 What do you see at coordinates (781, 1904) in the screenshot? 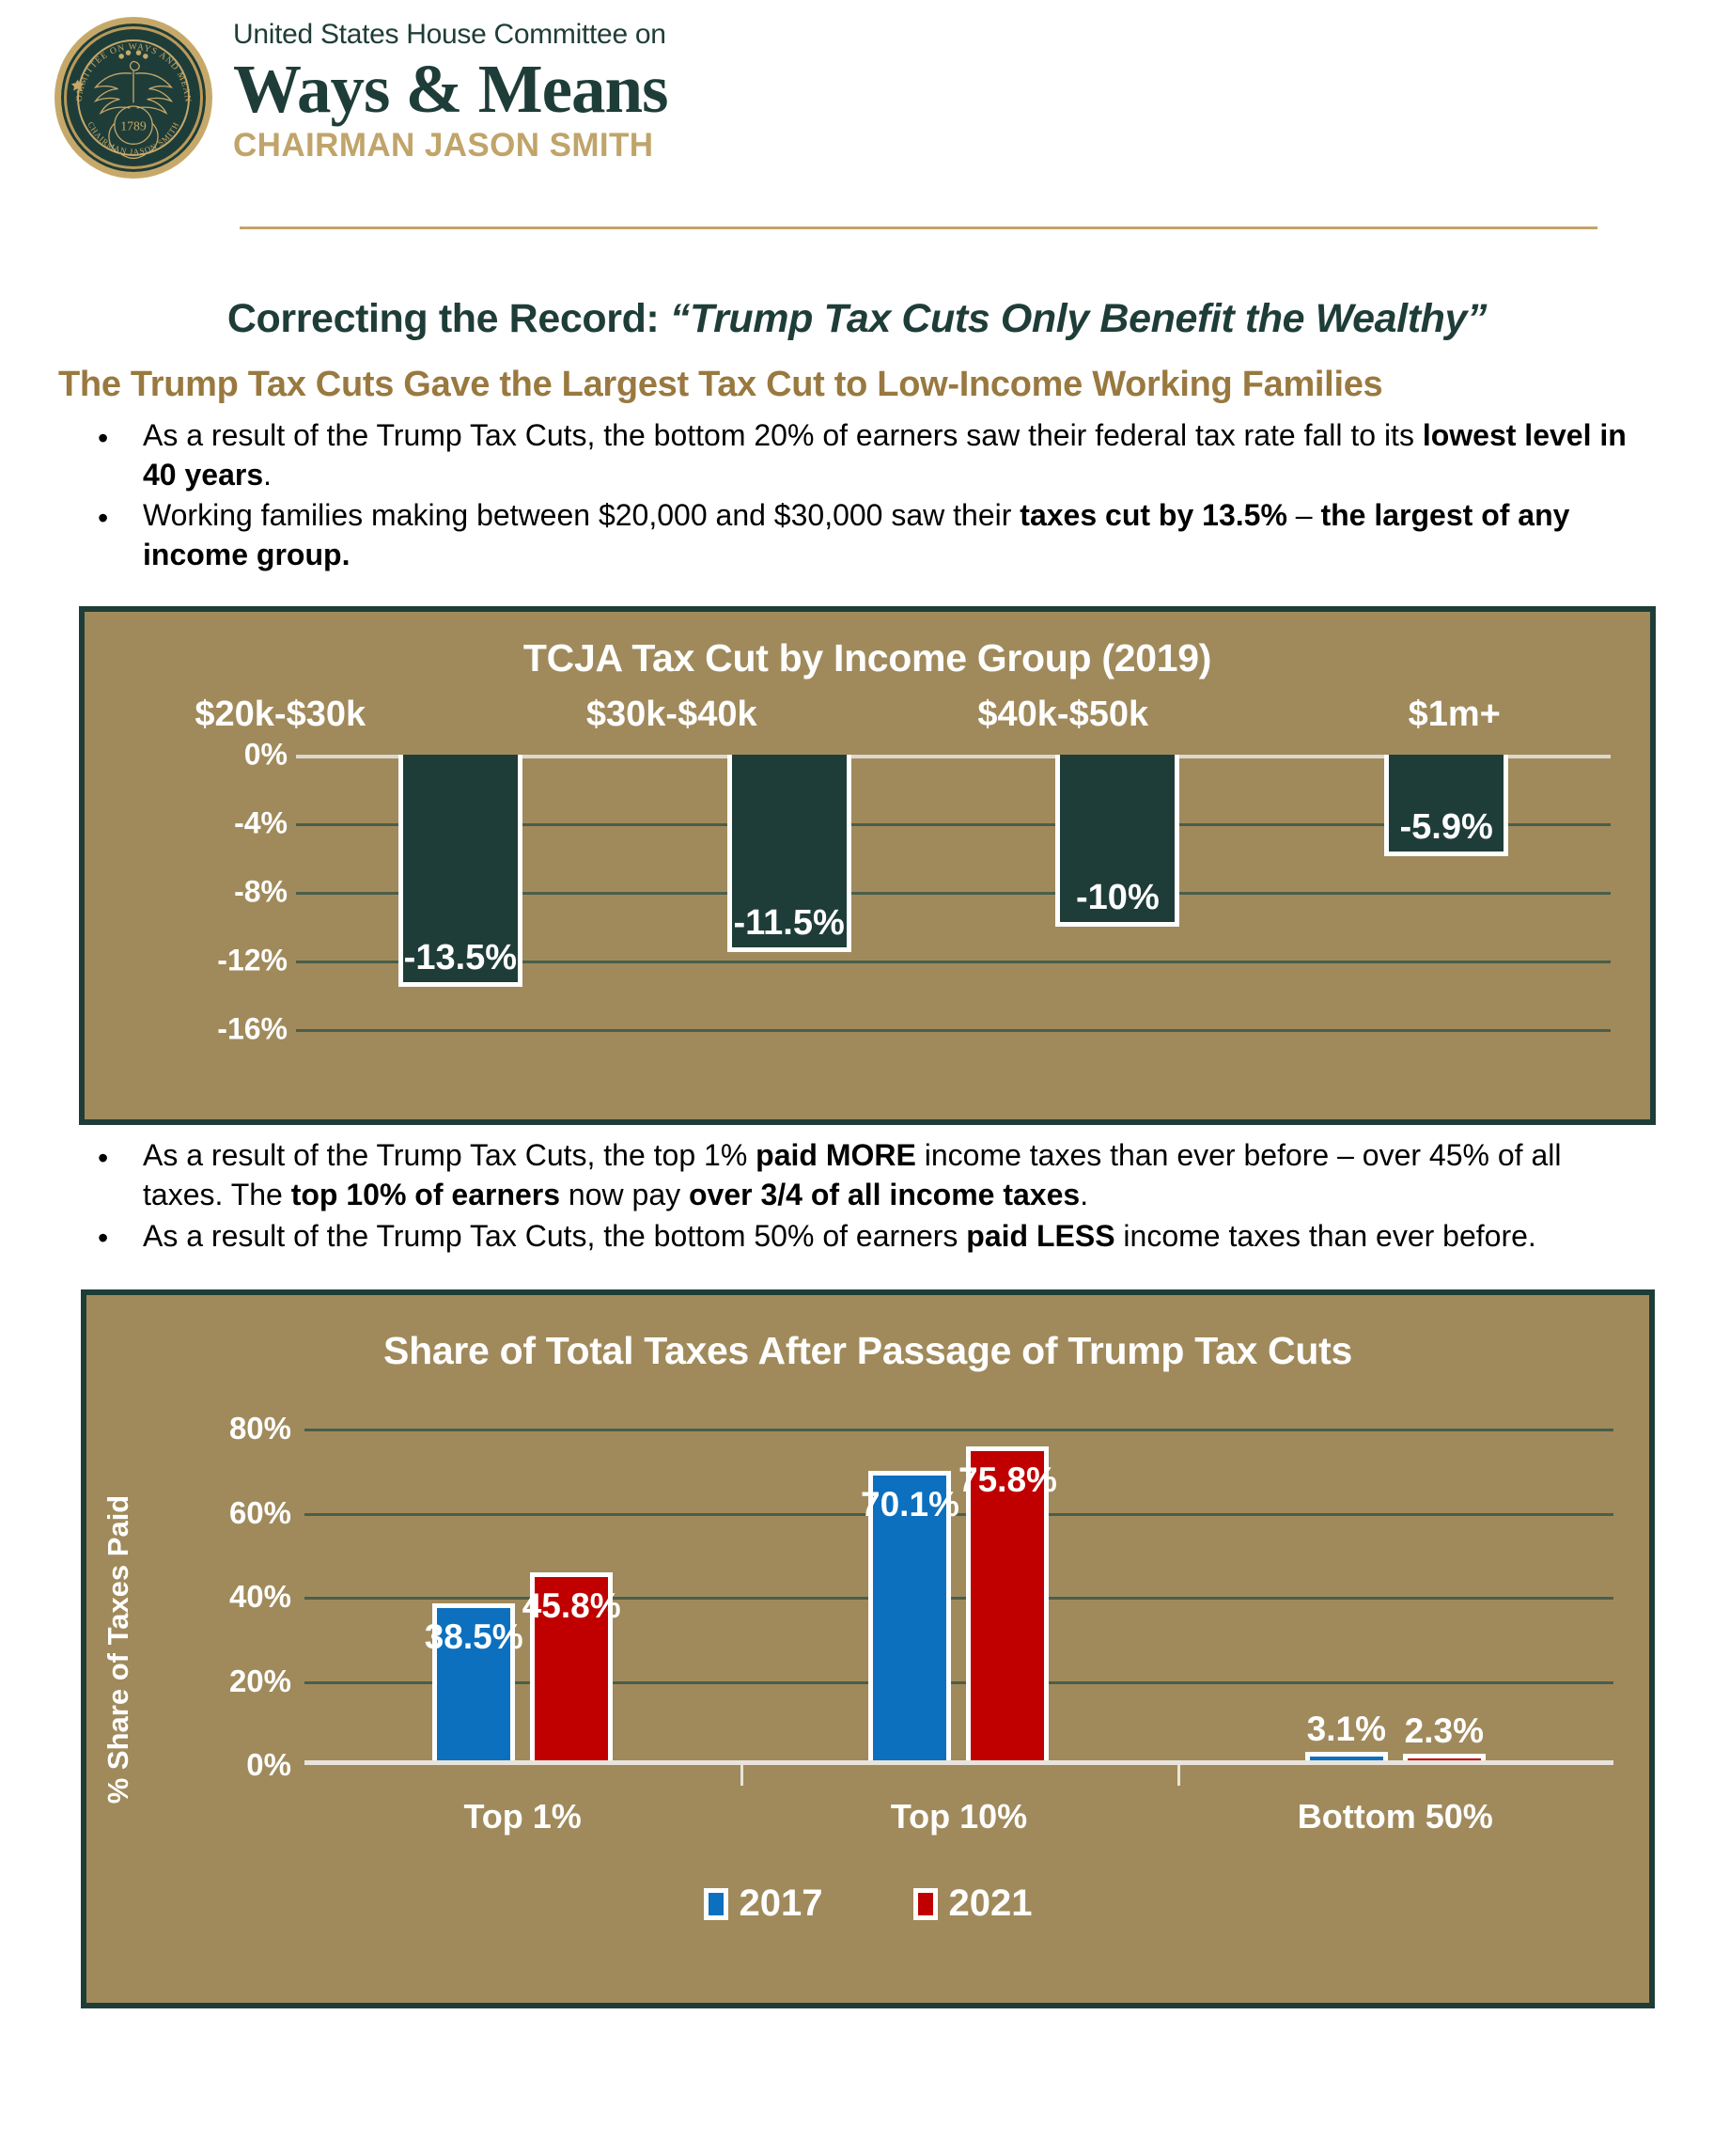
I see `chart2-legend-label: 2017` at bounding box center [781, 1904].